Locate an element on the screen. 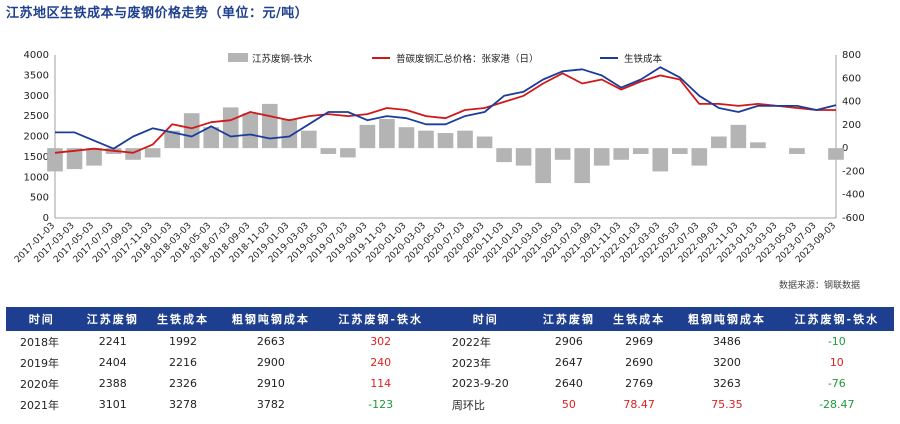 The height and width of the screenshot is (424, 900). legend-swatch-spread is located at coordinates (238, 57).